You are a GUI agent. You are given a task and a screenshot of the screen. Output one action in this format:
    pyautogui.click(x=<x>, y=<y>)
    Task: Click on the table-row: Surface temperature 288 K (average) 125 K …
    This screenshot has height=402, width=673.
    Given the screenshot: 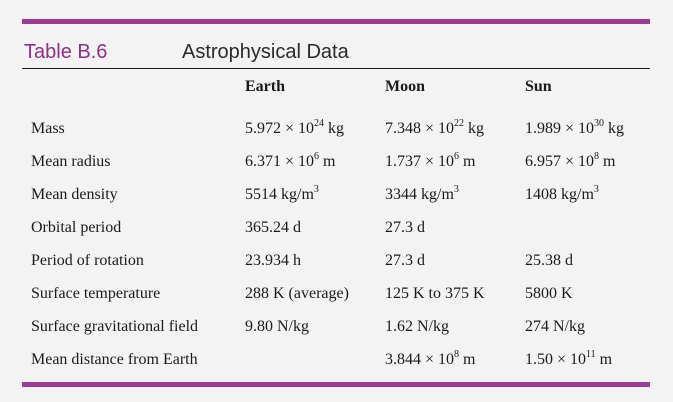 What is the action you would take?
    pyautogui.click(x=336, y=293)
    